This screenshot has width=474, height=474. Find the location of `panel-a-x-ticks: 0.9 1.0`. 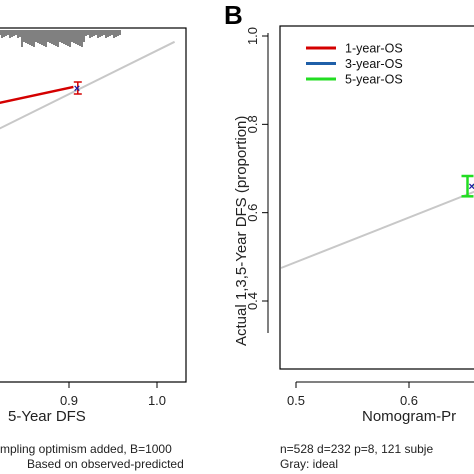

panel-a-x-ticks: 0.9 1.0 is located at coordinates (113, 395).